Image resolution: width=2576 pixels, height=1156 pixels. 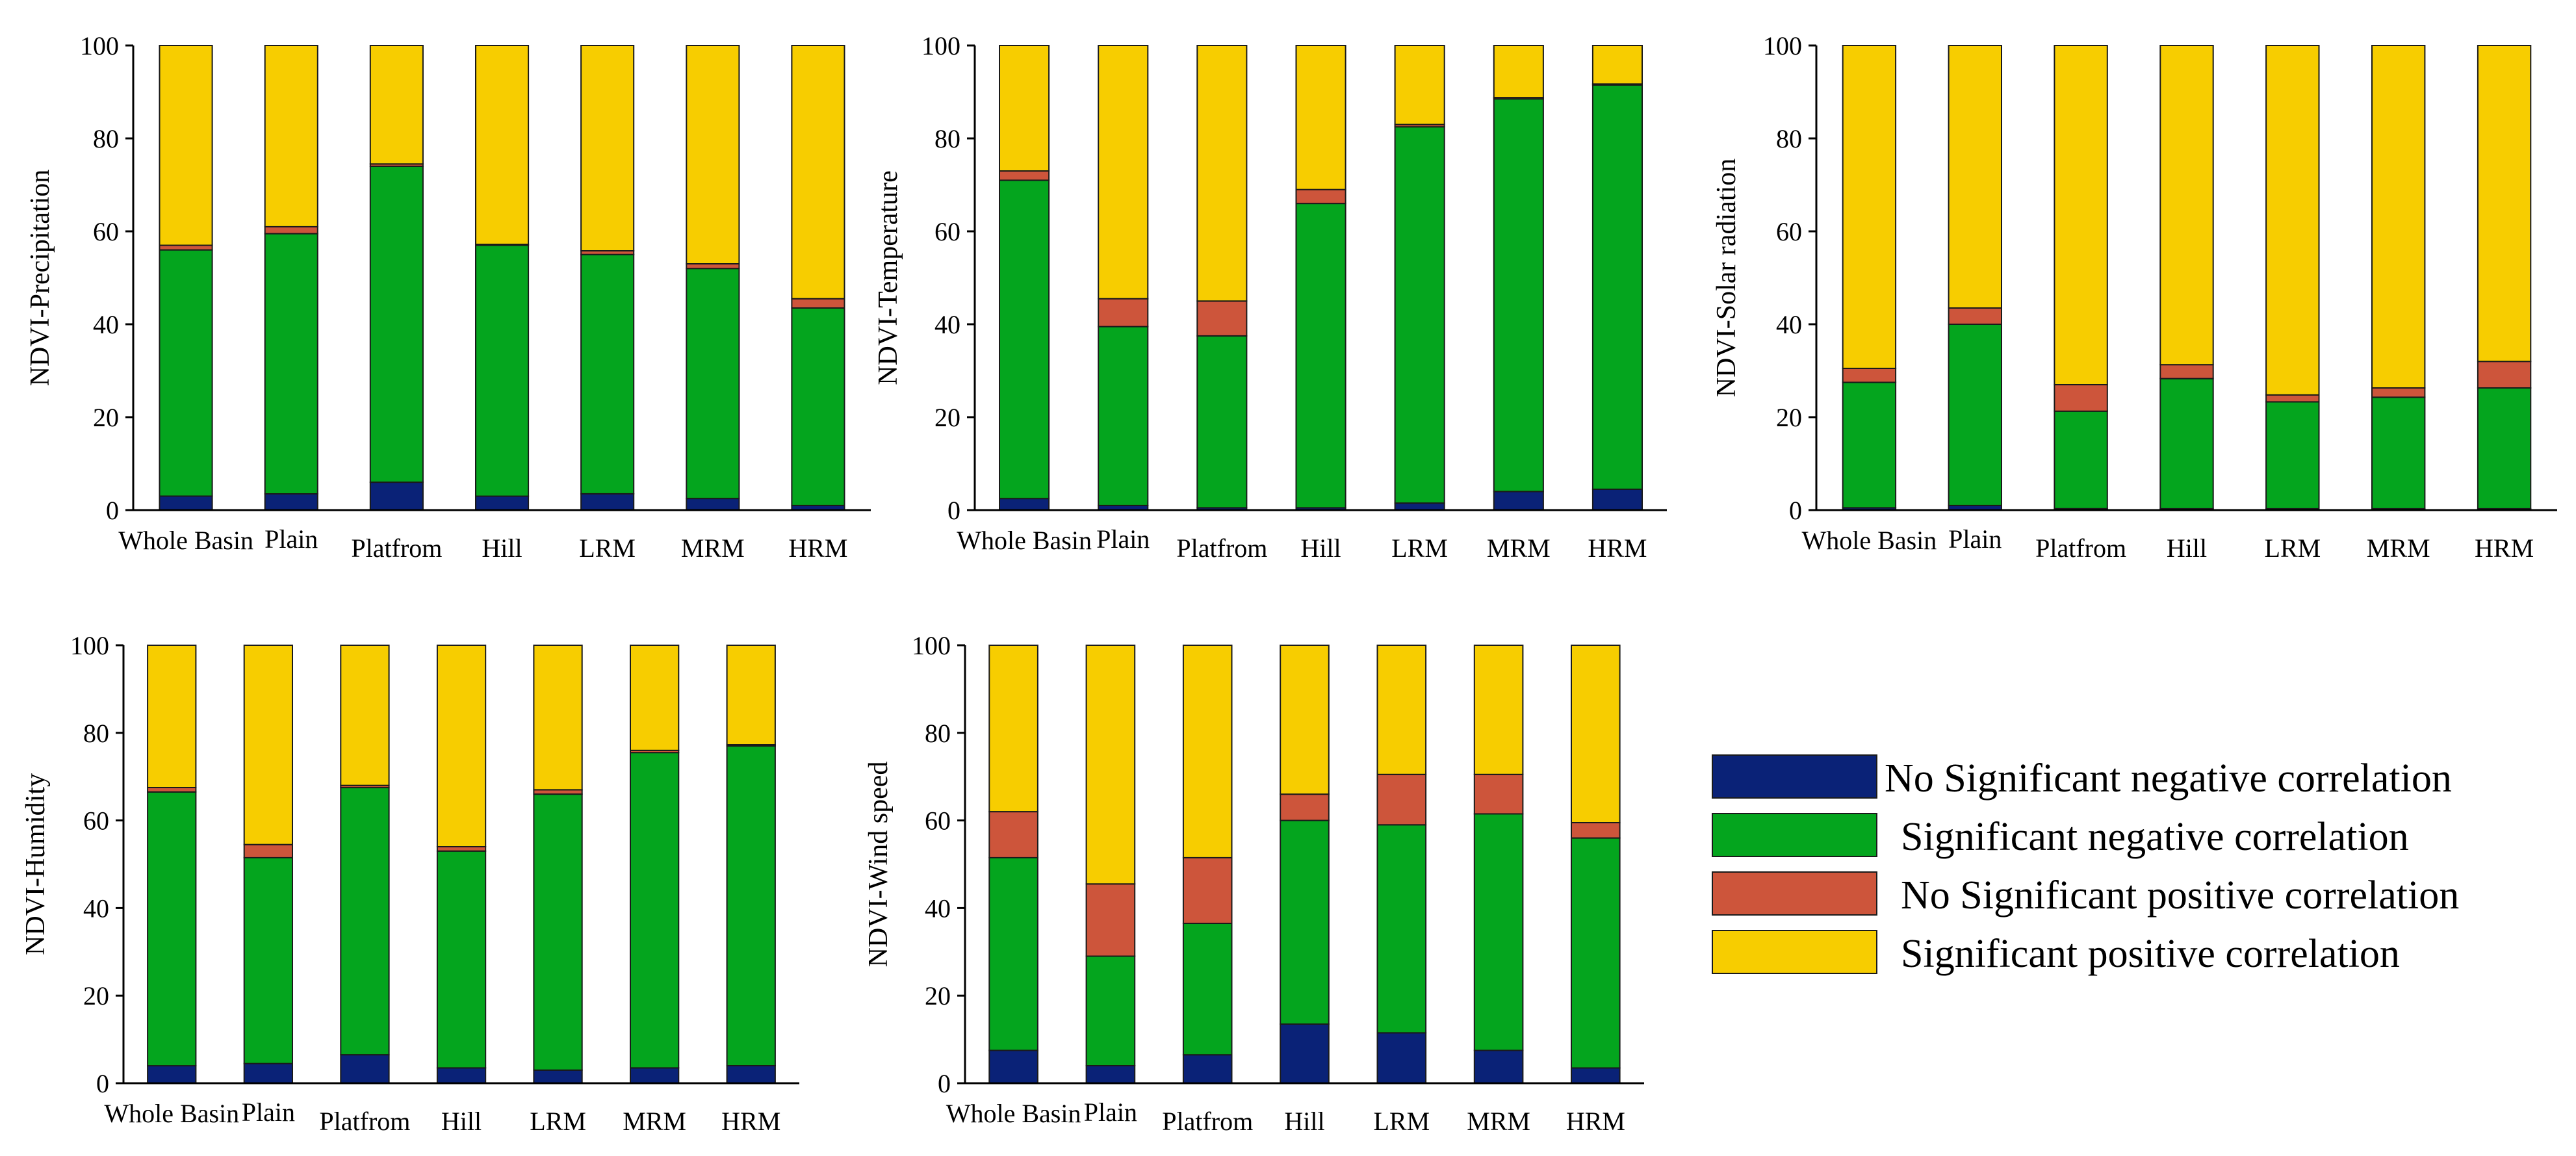 What do you see at coordinates (2169, 779) in the screenshot?
I see `legend-label-no-sig-neg: No Significant negative correlation` at bounding box center [2169, 779].